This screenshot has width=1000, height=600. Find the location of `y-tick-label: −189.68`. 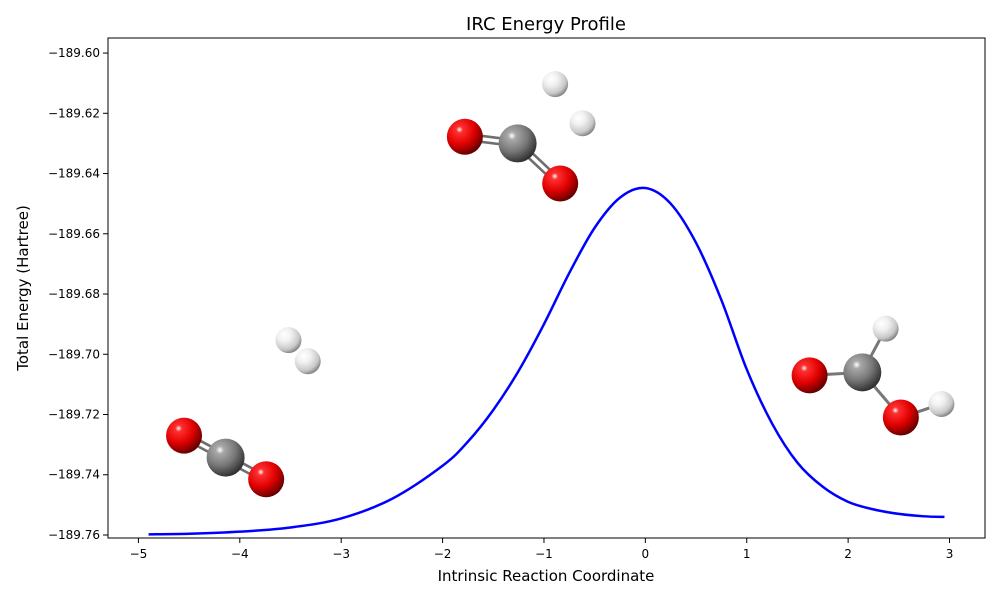

y-tick-label: −189.68 is located at coordinates (74, 294).